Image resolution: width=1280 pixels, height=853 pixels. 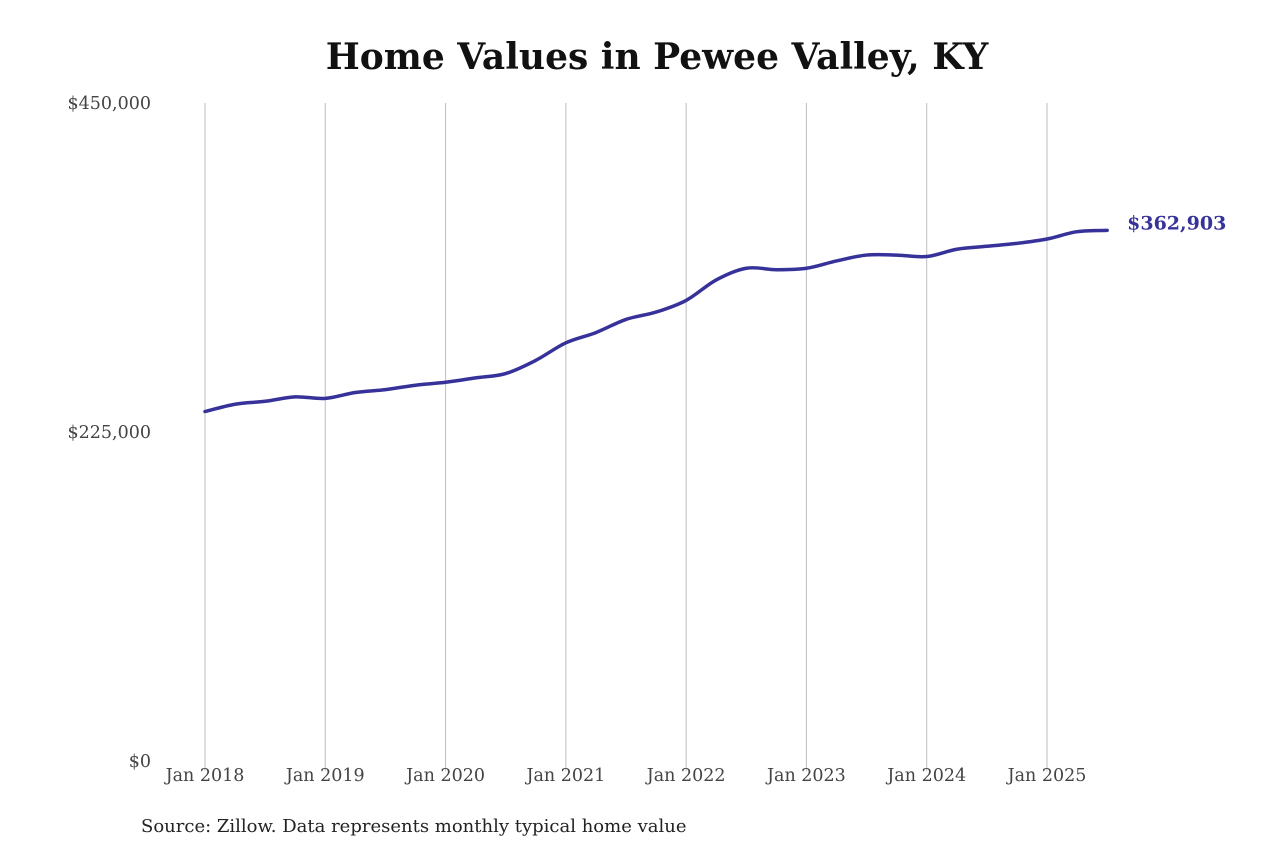 What do you see at coordinates (564, 776) in the screenshot?
I see `x-tick-label: Jan 2021` at bounding box center [564, 776].